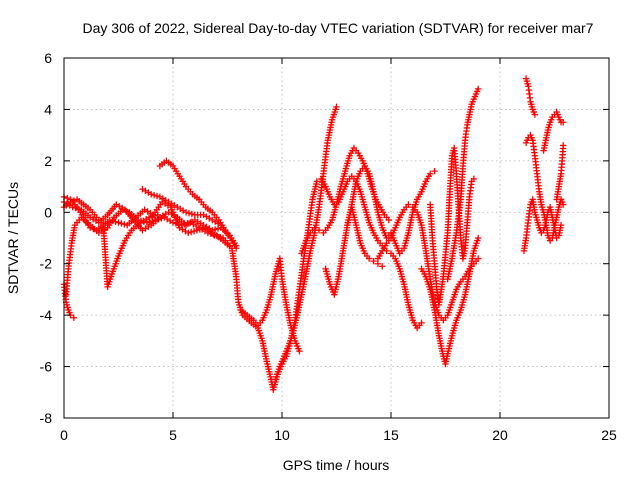 Image resolution: width=640 pixels, height=480 pixels. I want to click on y-tick-label: 2, so click(48, 161).